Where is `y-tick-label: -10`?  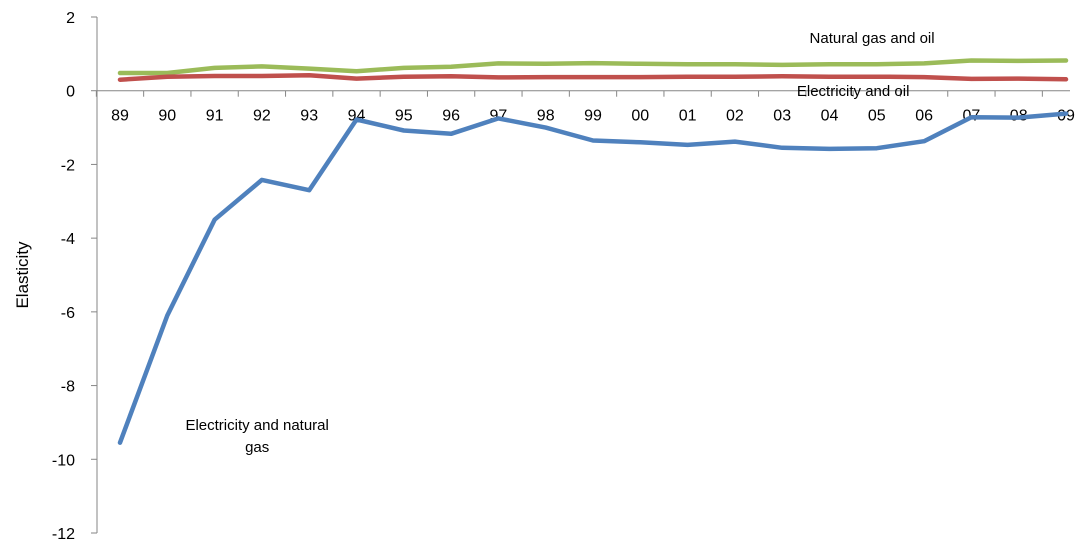
y-tick-label: -10 is located at coordinates (63, 460).